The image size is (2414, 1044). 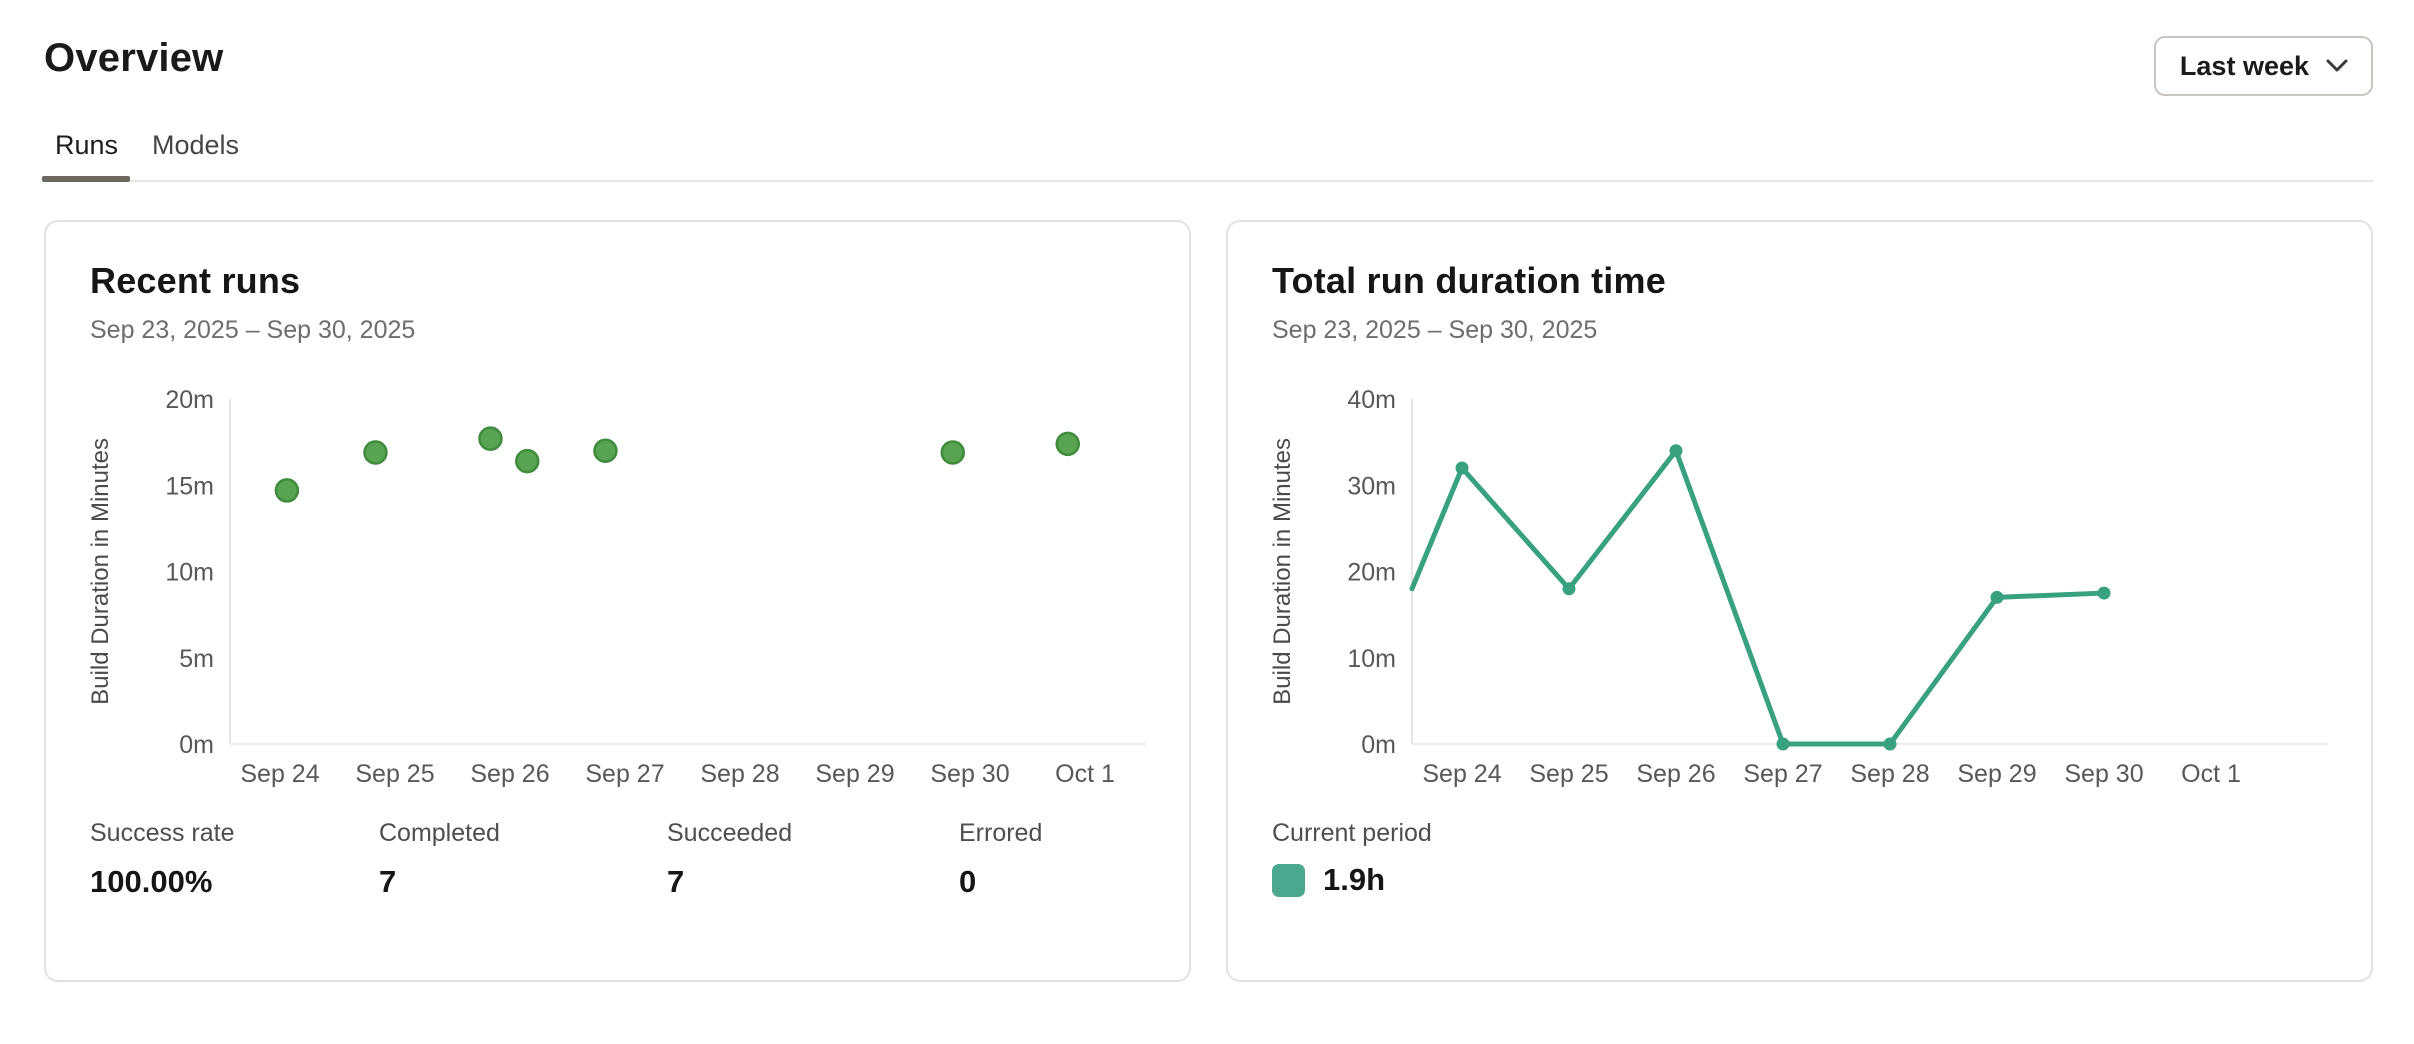 I want to click on legend-entry: 1.9h, so click(x=1799, y=880).